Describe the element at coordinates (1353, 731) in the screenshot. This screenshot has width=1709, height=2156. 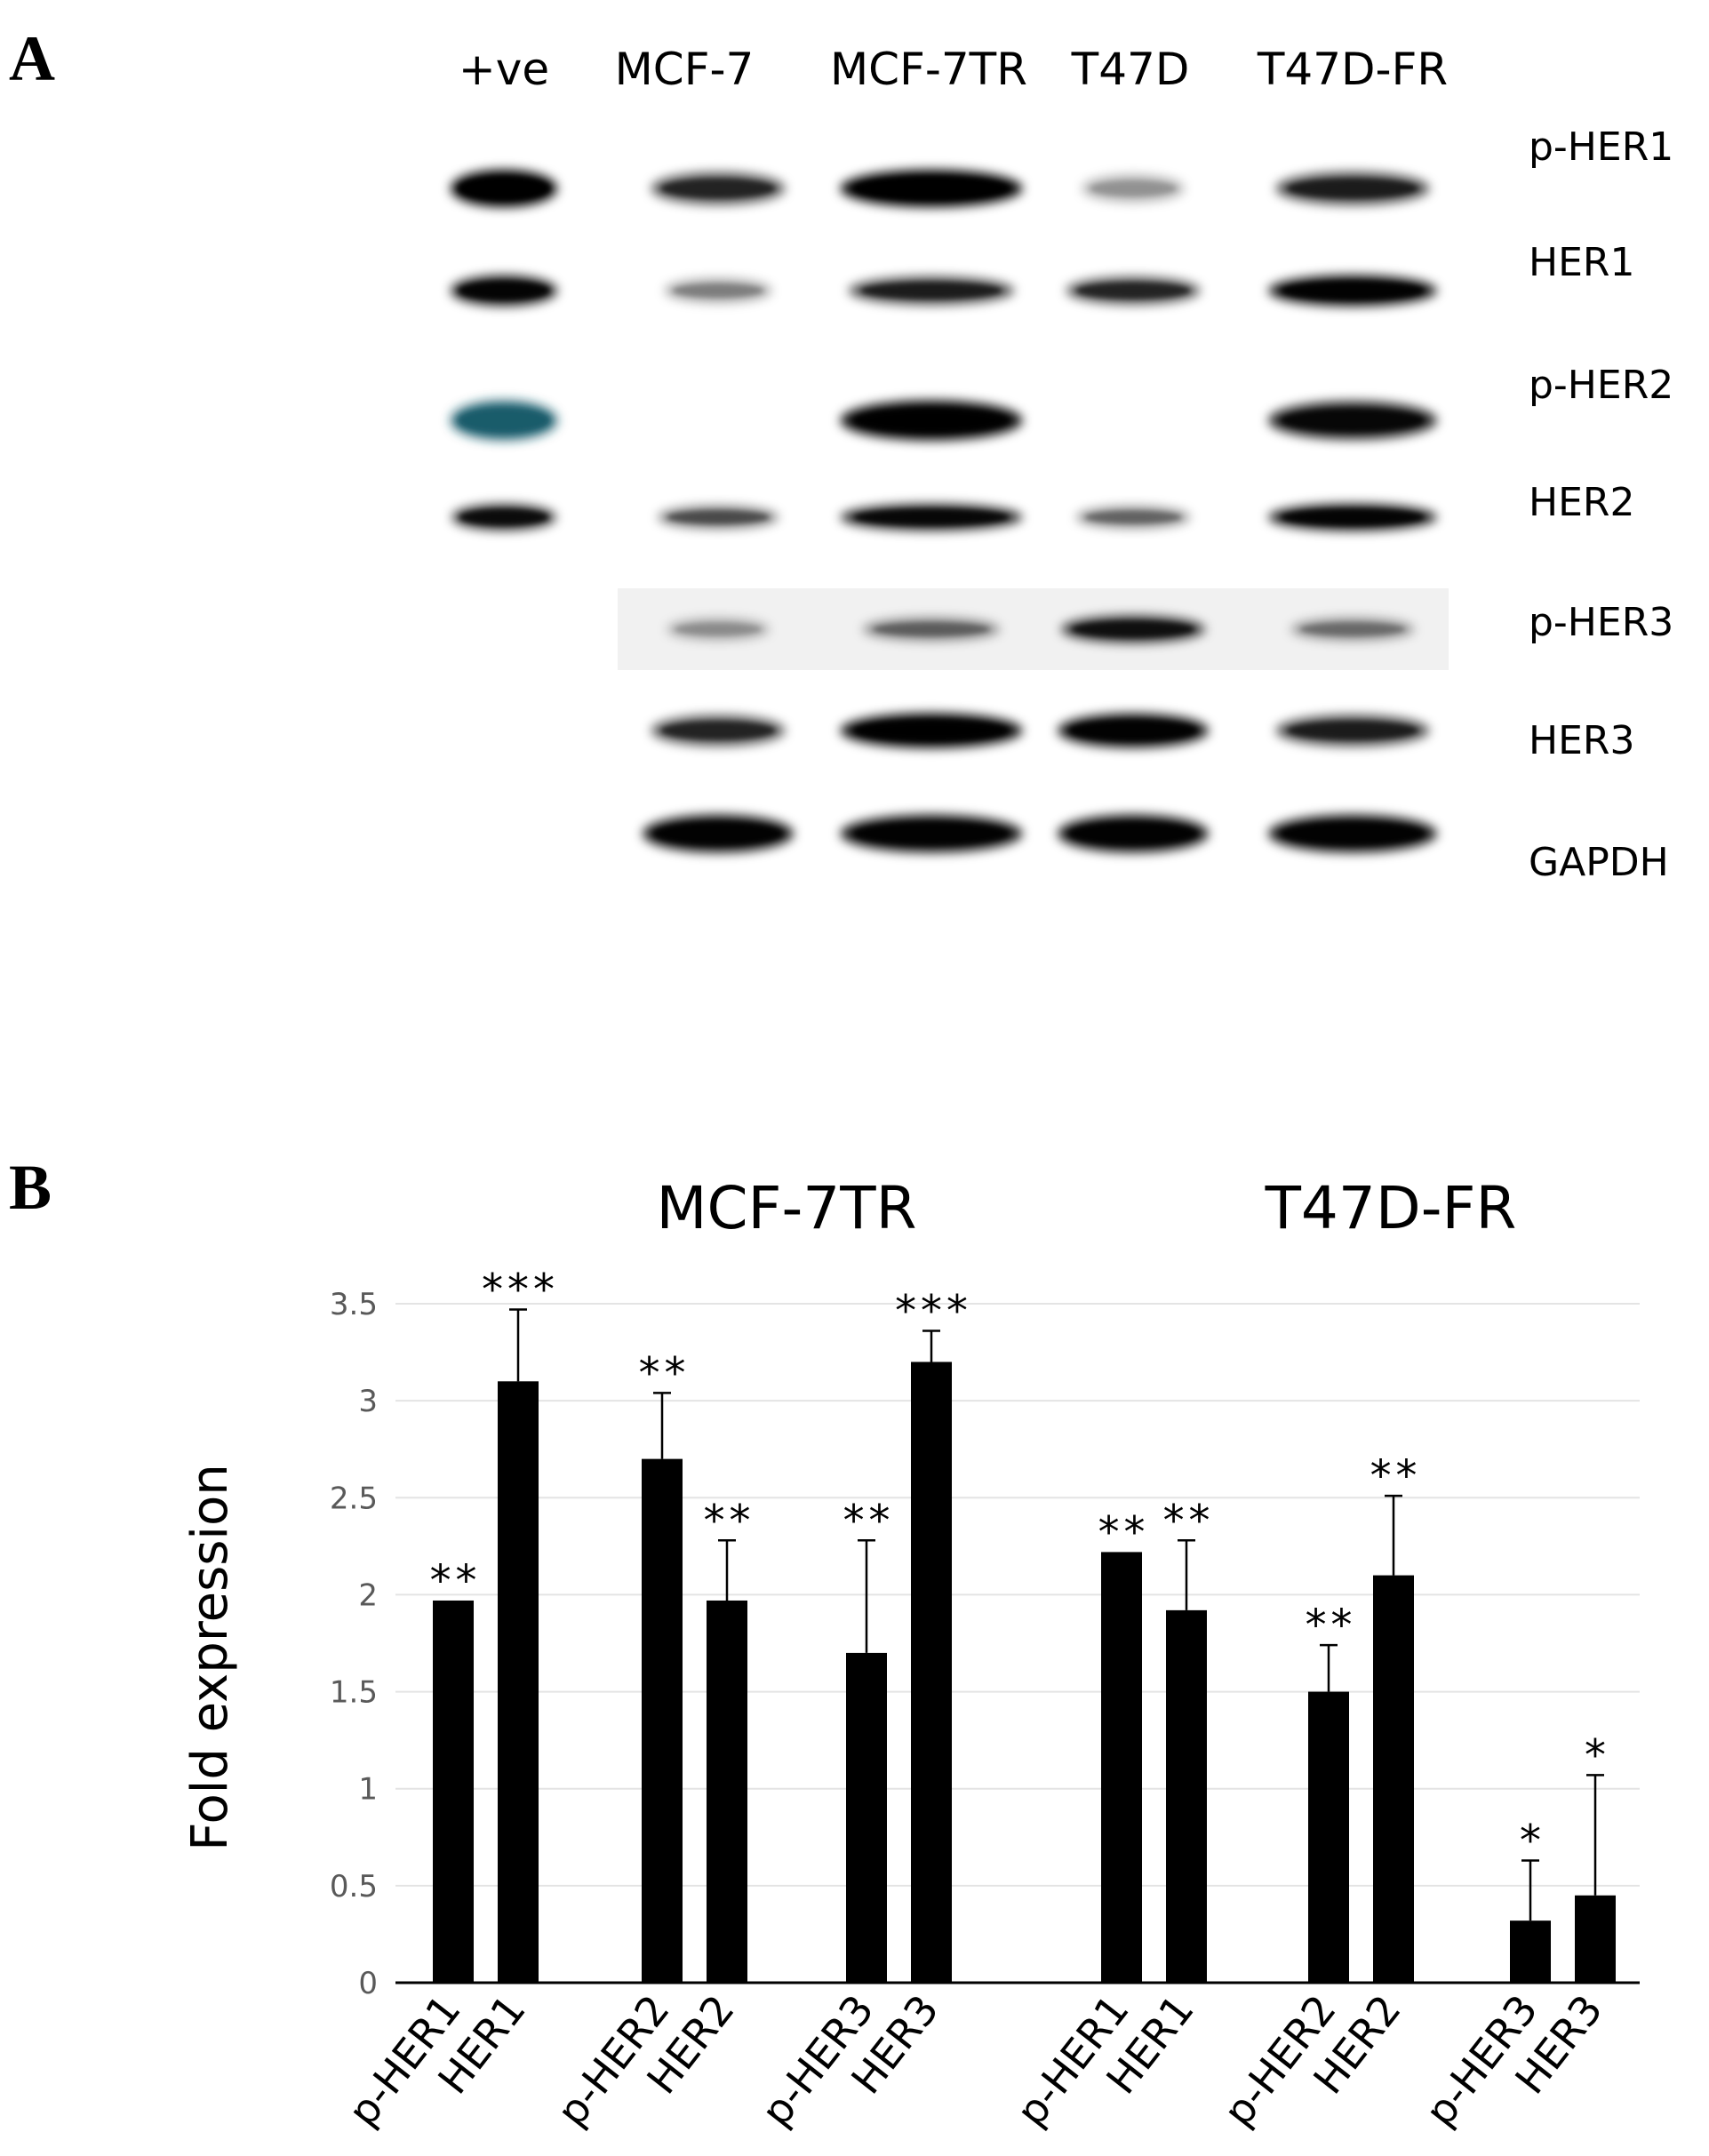
I see `band-her3-t47d-fr` at that location.